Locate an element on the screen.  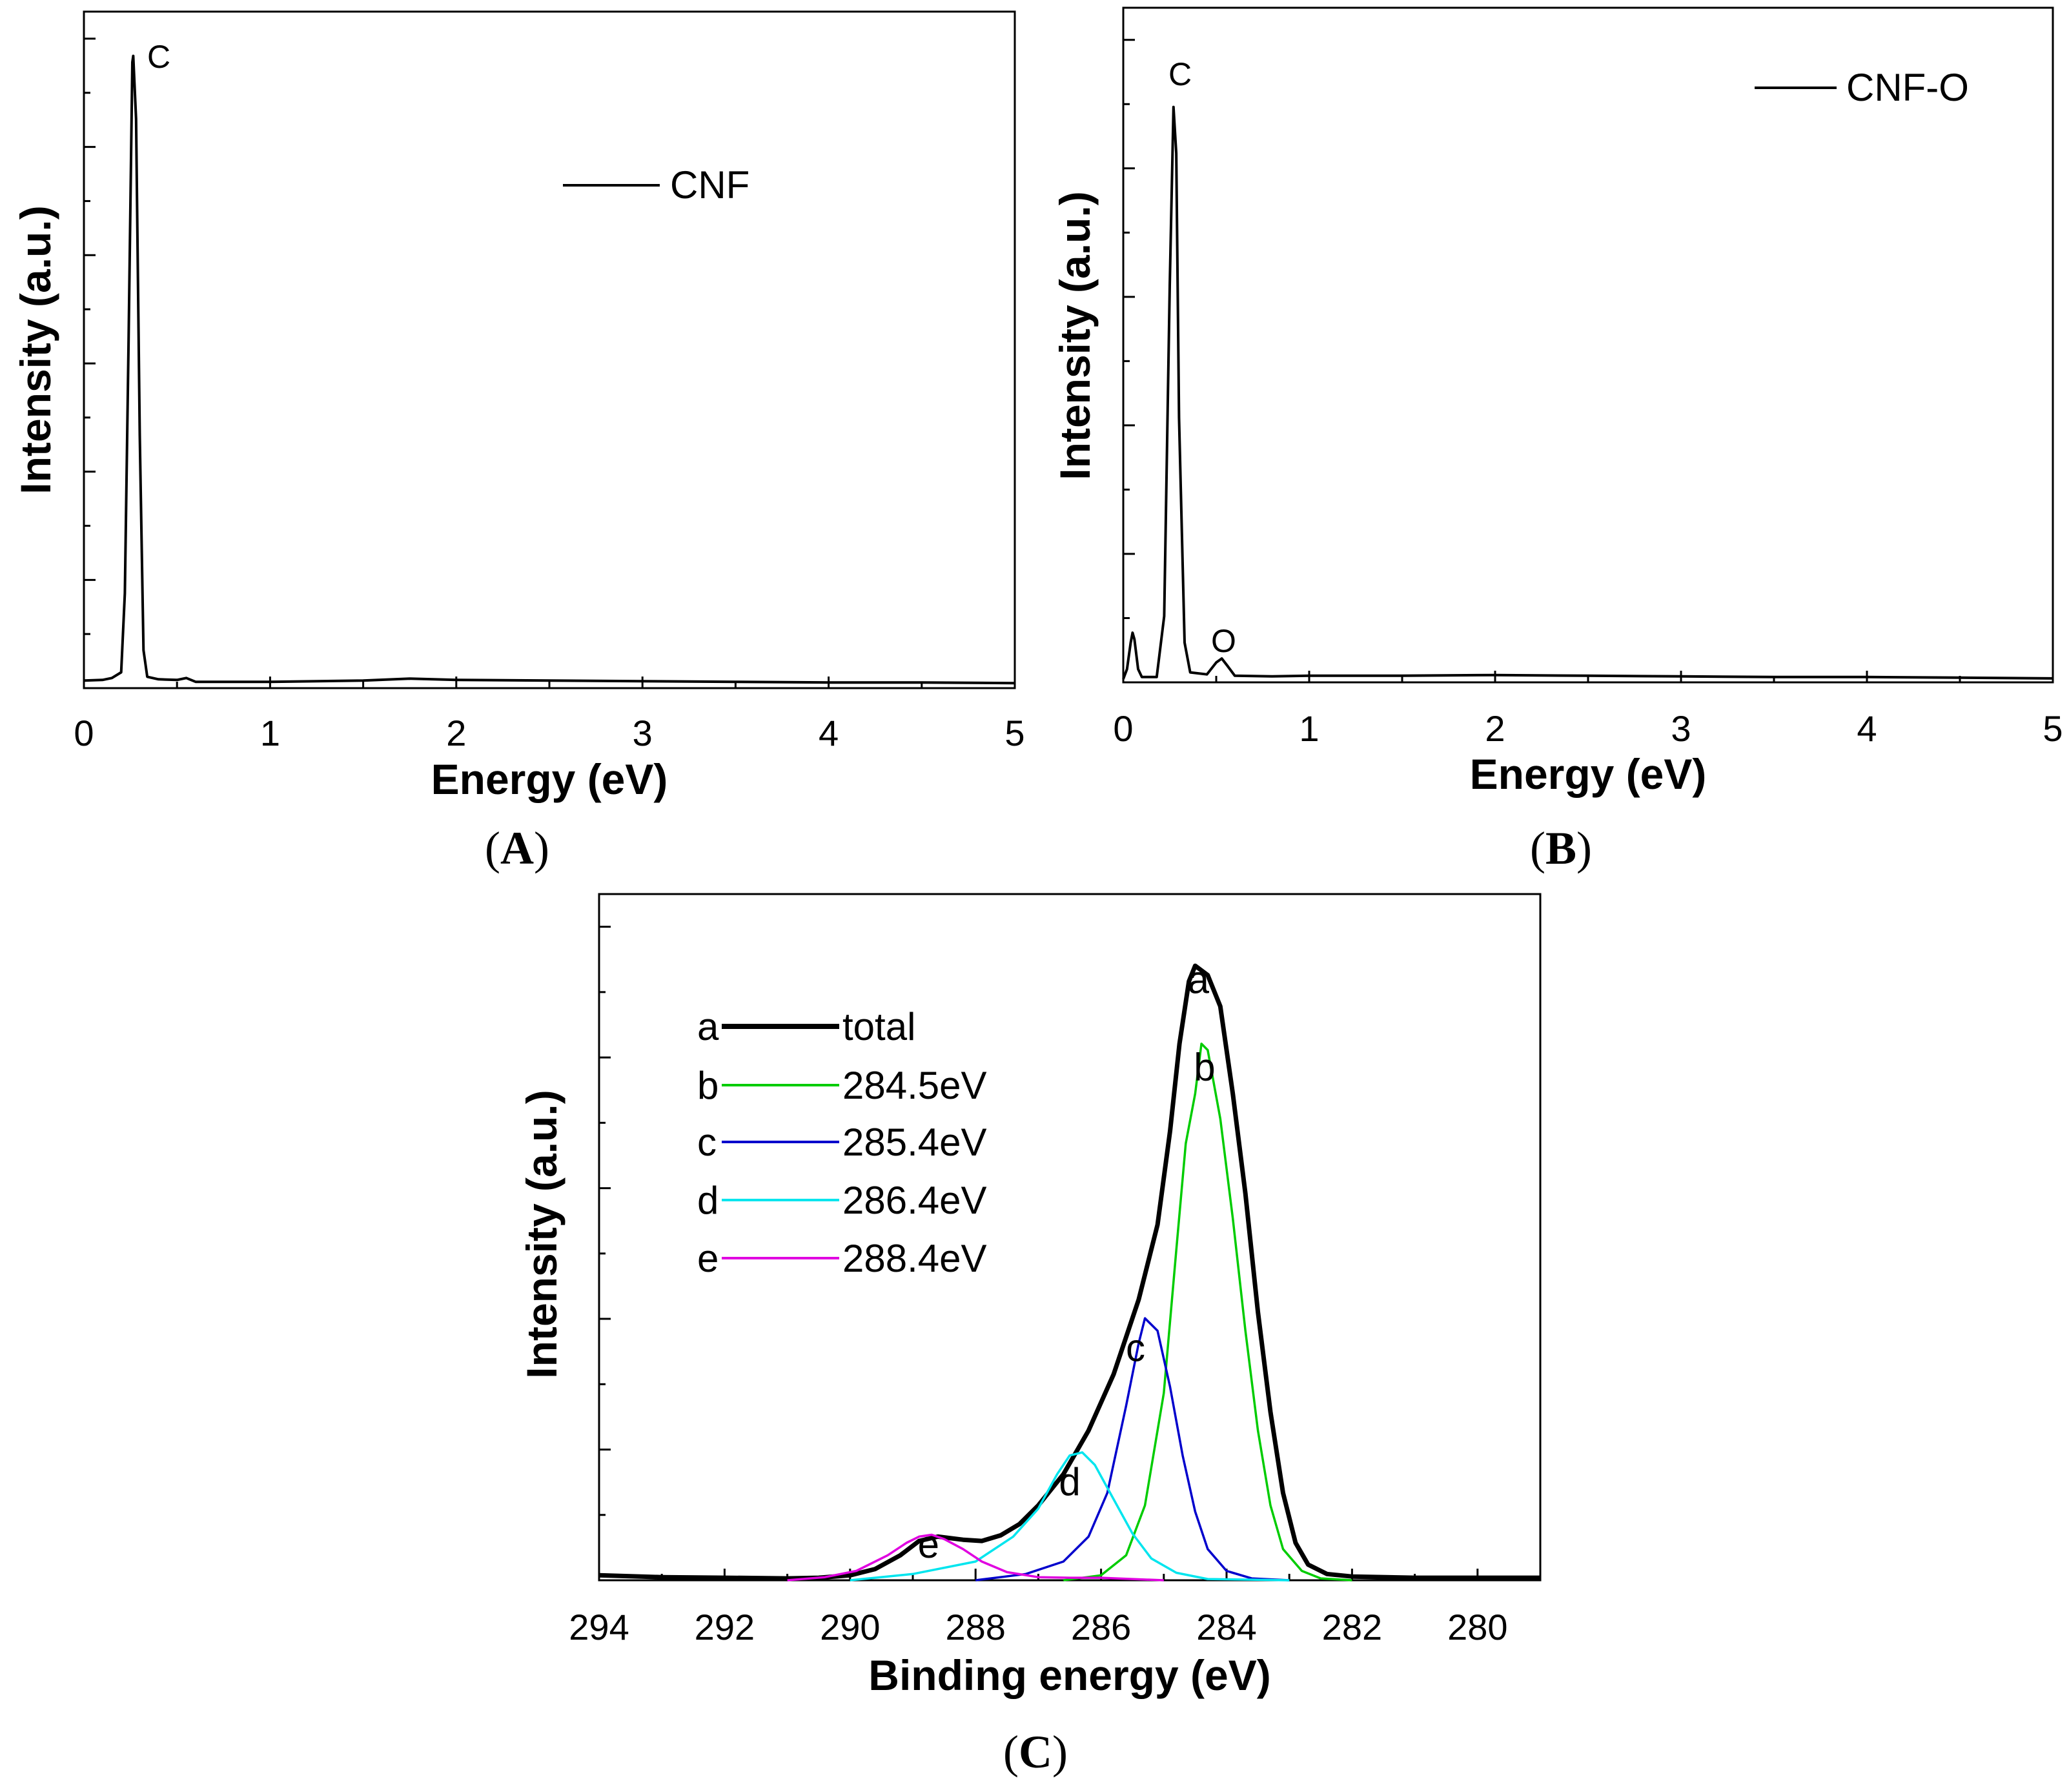
curve-label-c: c is located at coordinates (1135, 1347).